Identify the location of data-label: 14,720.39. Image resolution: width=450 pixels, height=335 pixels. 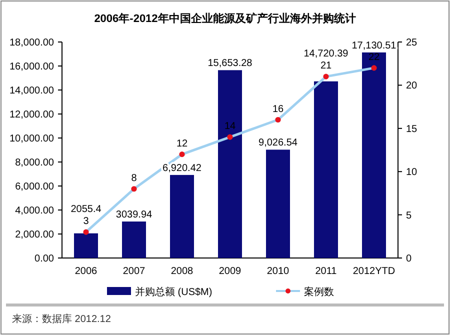
(326, 54).